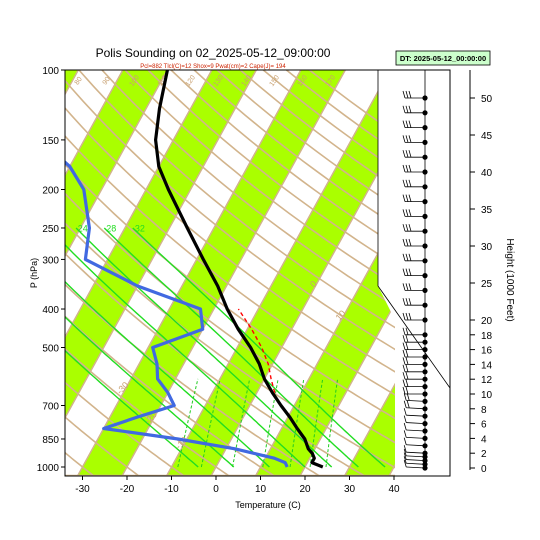 The height and width of the screenshot is (540, 540). What do you see at coordinates (487, 210) in the screenshot?
I see `height-tick-label: 35` at bounding box center [487, 210].